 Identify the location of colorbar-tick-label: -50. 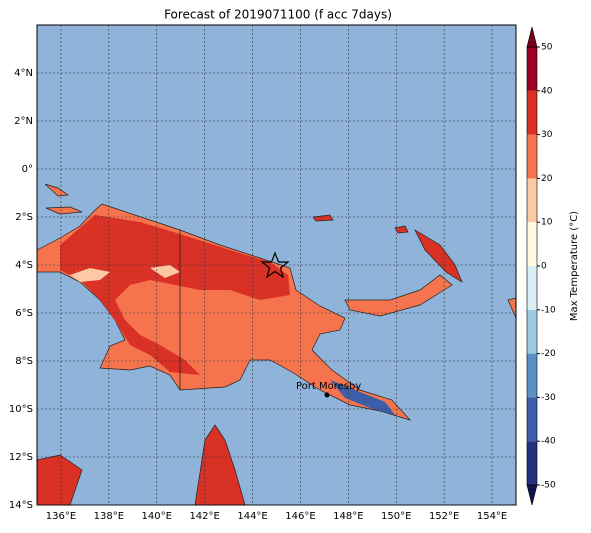
(548, 486).